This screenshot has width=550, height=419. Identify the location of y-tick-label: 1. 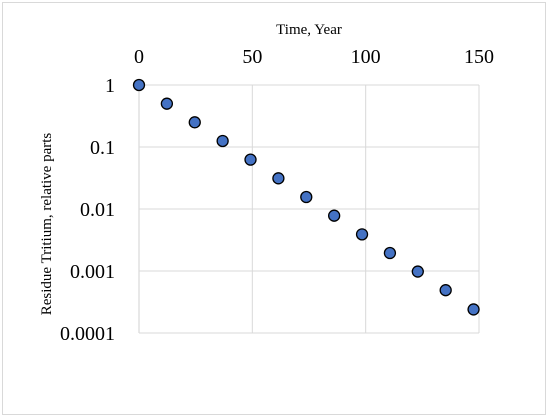
(110, 86).